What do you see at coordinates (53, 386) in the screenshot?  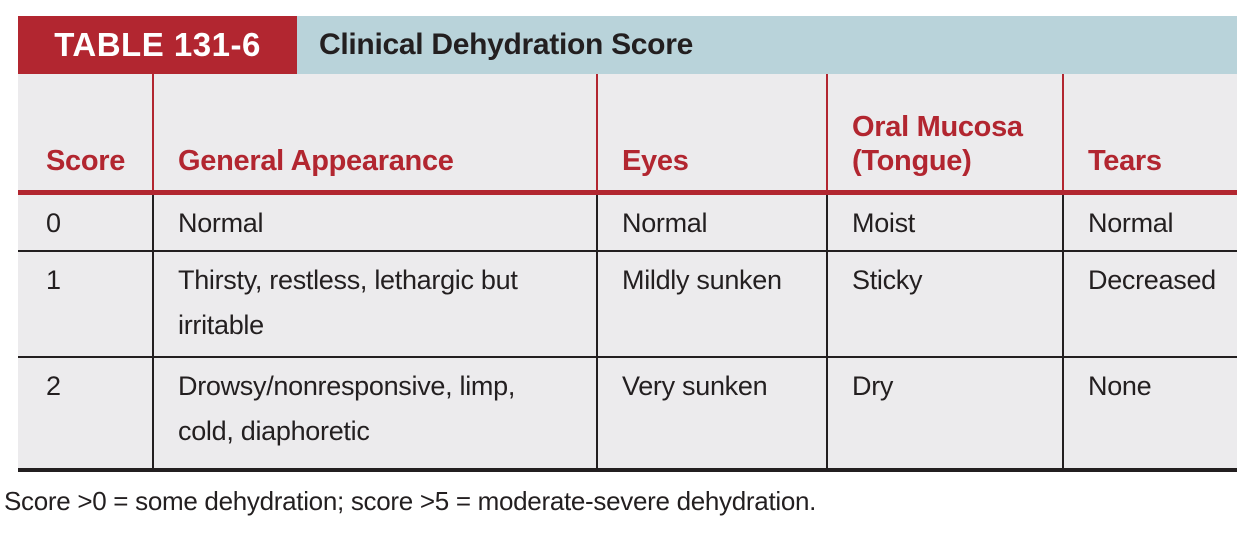 I see `cell-score: 2` at bounding box center [53, 386].